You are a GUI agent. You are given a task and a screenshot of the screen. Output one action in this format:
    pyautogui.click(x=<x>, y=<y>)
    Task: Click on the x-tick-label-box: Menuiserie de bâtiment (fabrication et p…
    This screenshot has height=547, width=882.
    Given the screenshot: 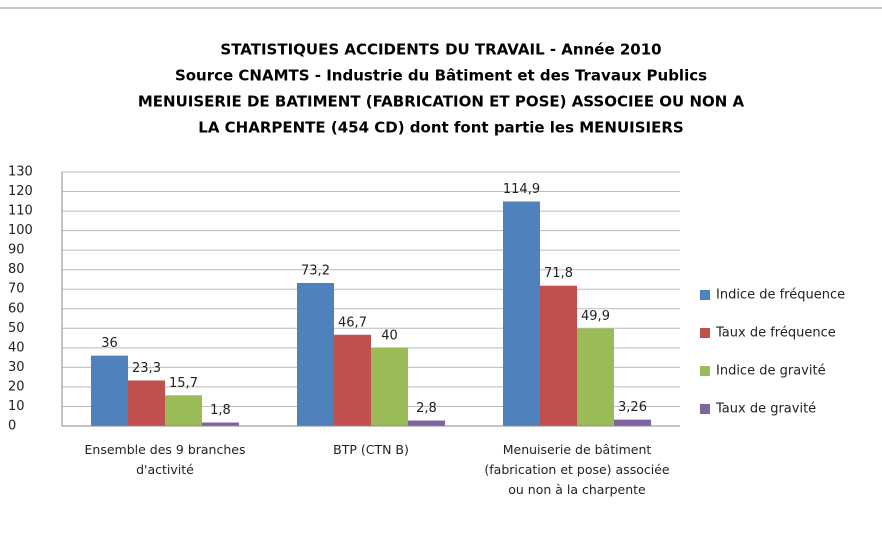 What is the action you would take?
    pyautogui.click(x=577, y=469)
    